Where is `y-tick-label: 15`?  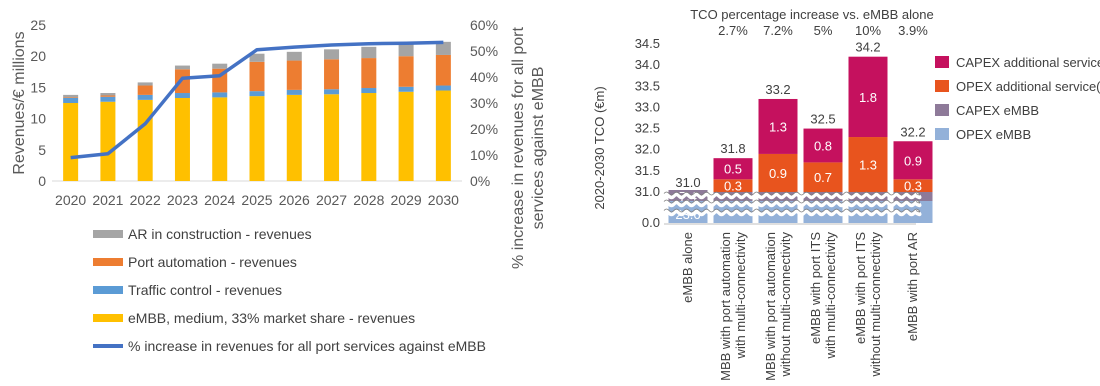 y-tick-label: 15 is located at coordinates (38, 87).